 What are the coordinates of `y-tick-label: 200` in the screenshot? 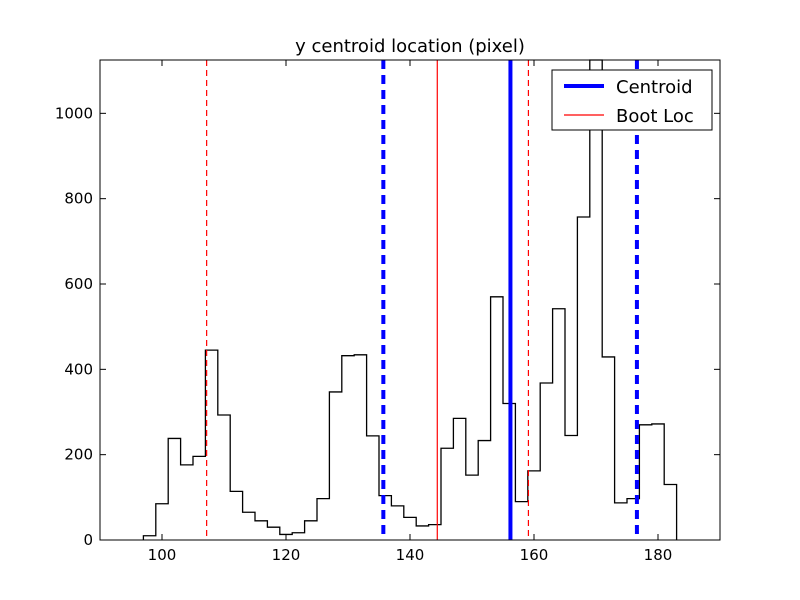 It's located at (78, 455).